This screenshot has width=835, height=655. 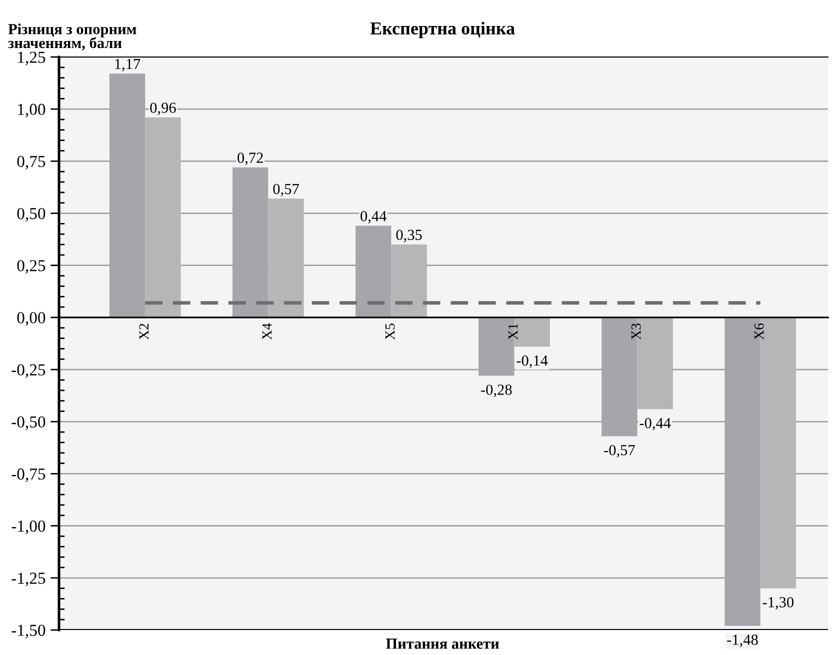 I want to click on x-tick-label: X1, so click(x=513, y=332).